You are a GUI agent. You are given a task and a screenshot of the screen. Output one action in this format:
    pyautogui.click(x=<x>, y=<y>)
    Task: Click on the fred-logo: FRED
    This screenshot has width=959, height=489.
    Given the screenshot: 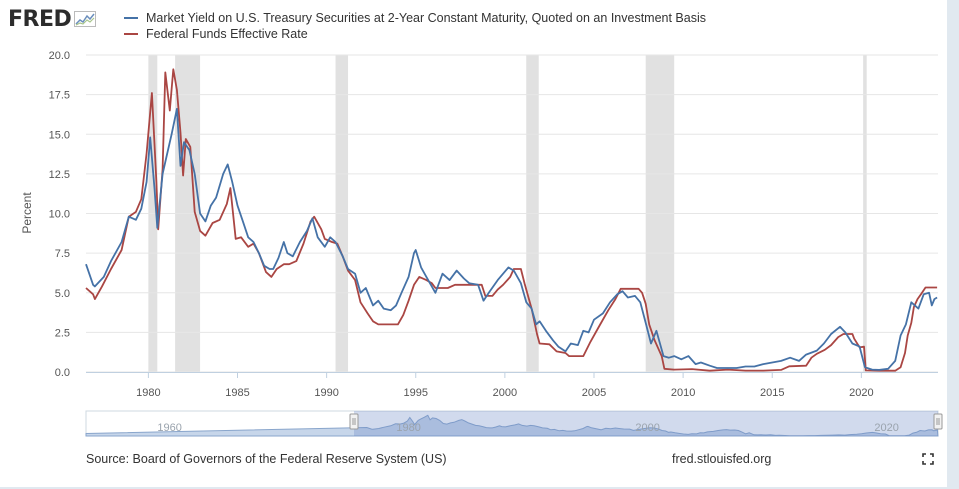 What is the action you would take?
    pyautogui.click(x=52, y=19)
    